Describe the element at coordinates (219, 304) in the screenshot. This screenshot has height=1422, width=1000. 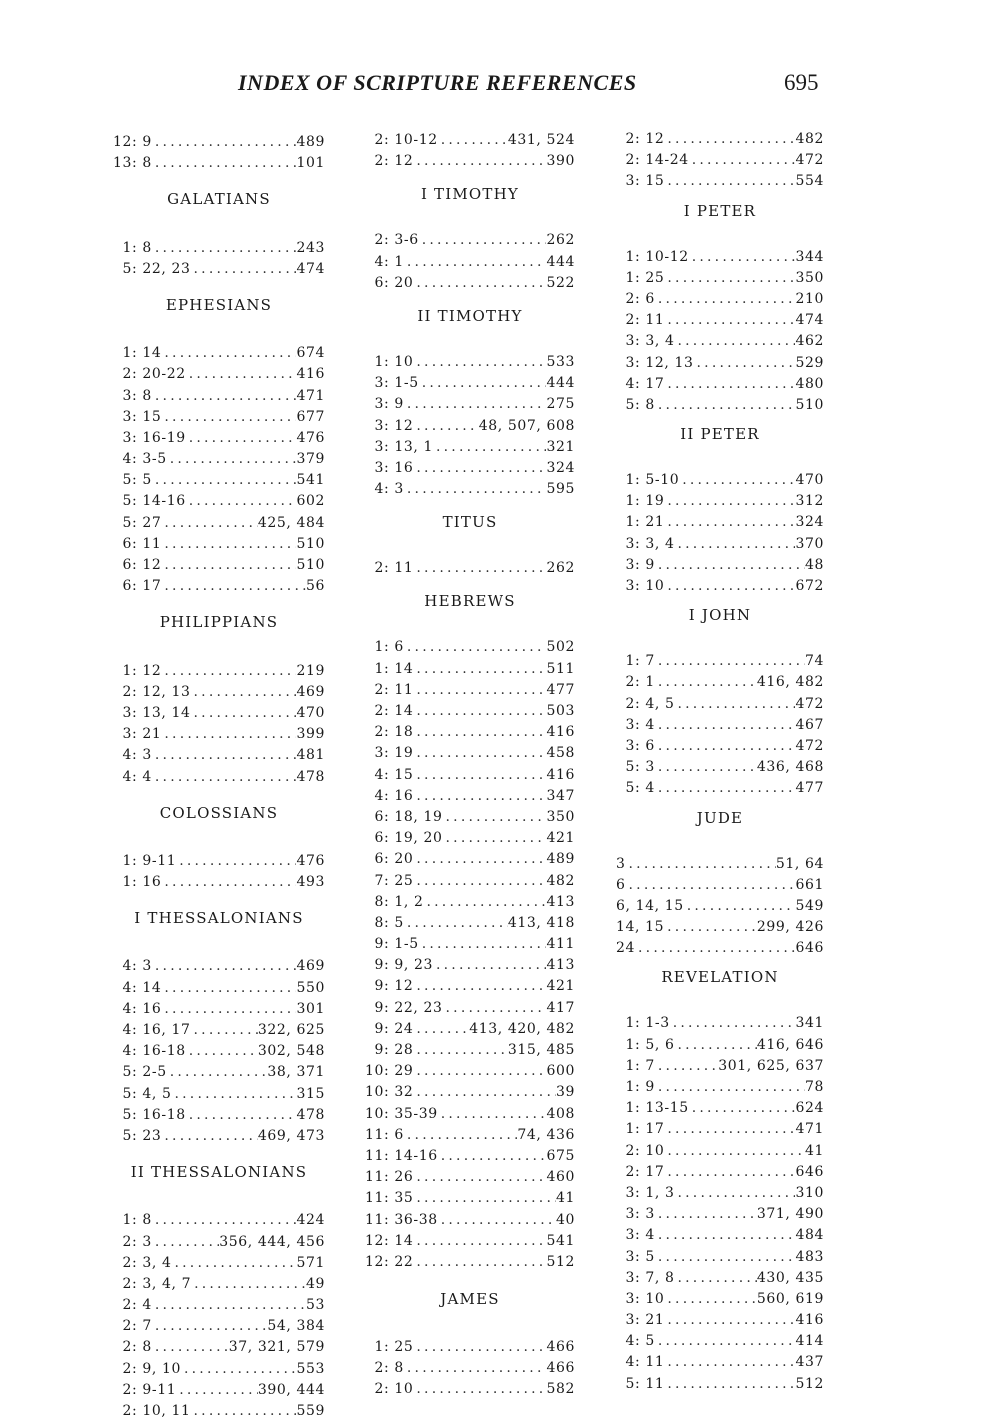
I see `heading-ephesians: EPHESIANS` at that location.